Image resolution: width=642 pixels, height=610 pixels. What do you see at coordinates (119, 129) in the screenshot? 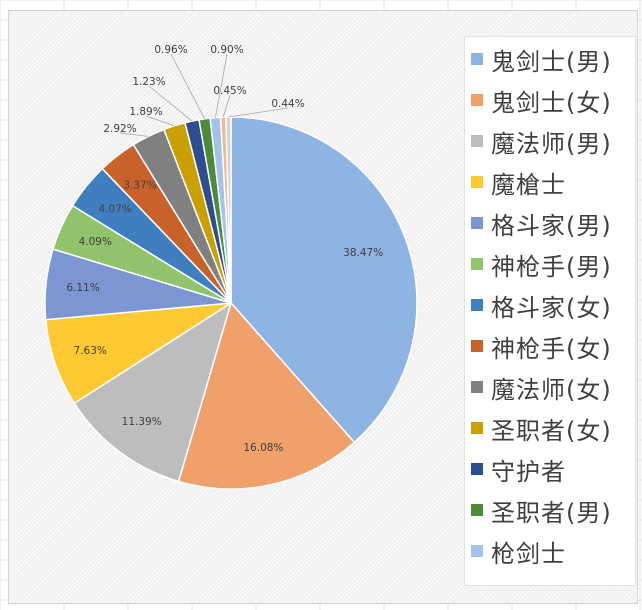
I see `data-label: 2.92%` at bounding box center [119, 129].